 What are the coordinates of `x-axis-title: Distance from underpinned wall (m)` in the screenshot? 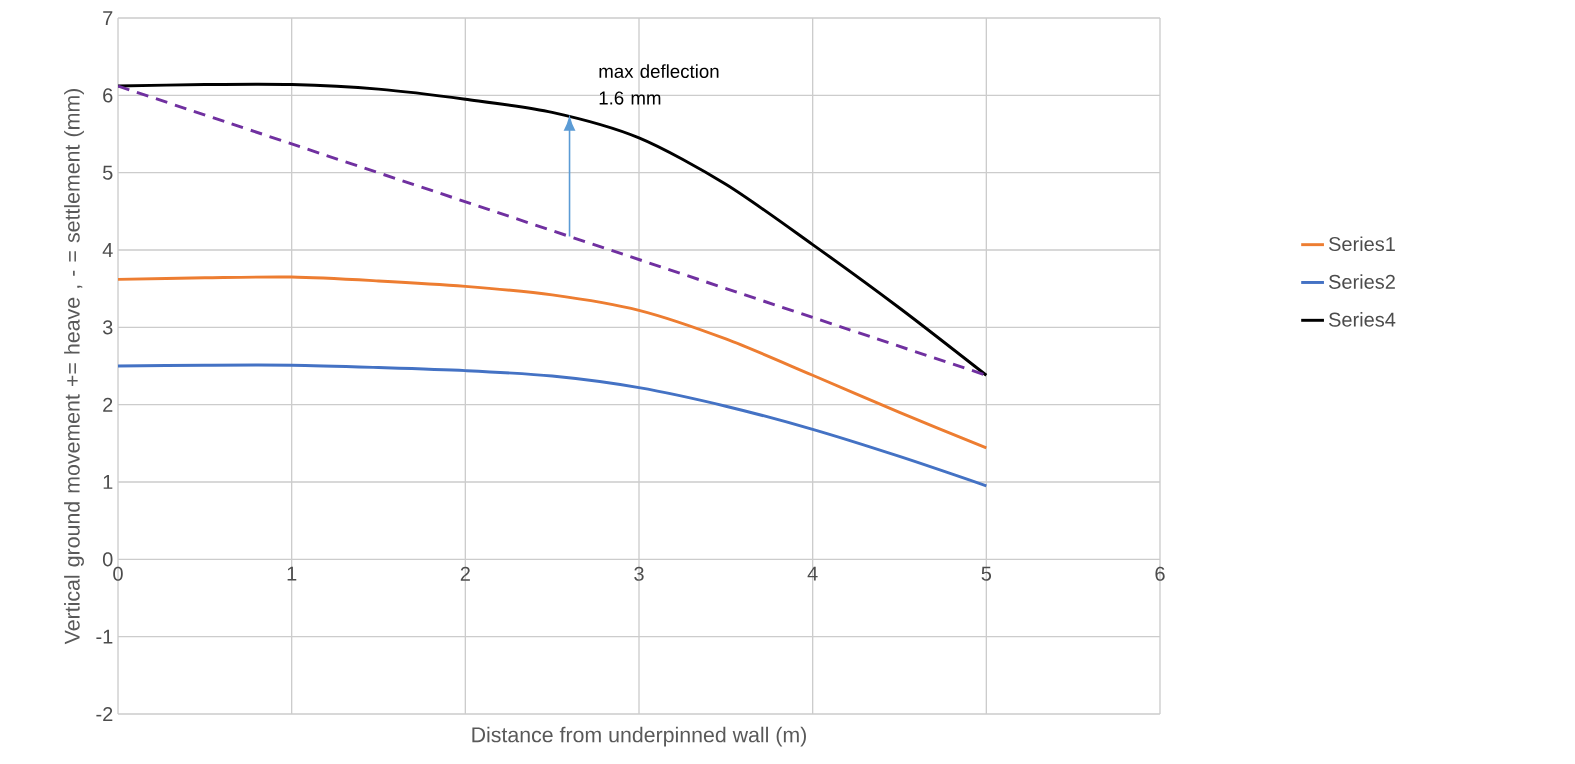 It's located at (639, 736).